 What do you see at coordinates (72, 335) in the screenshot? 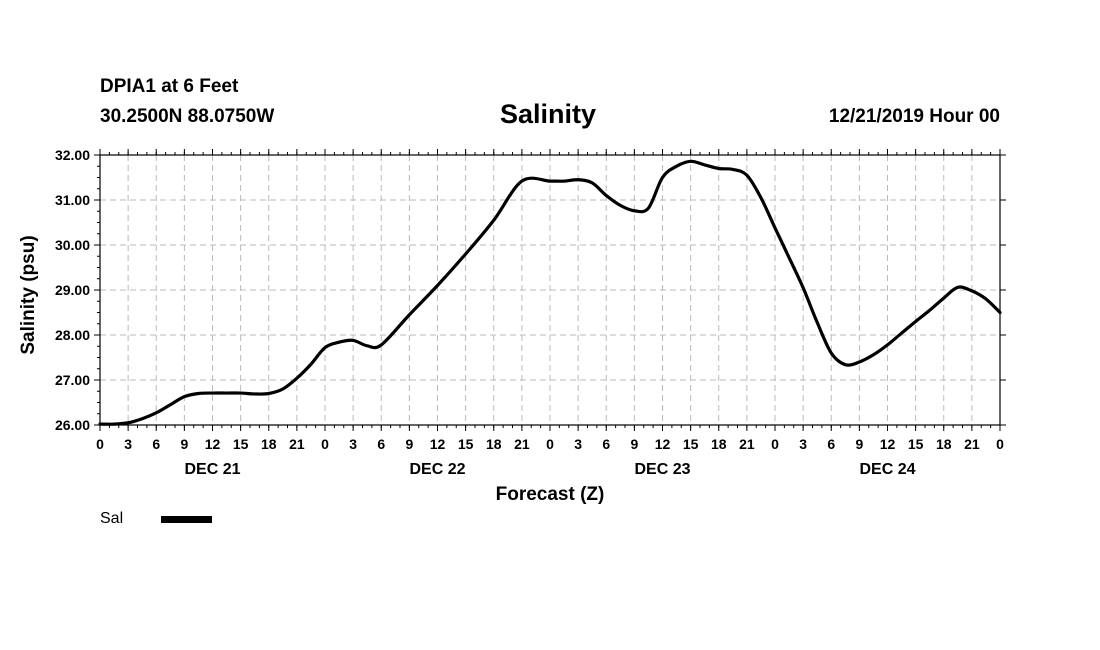
I see `y-tick-label: 28.00` at bounding box center [72, 335].